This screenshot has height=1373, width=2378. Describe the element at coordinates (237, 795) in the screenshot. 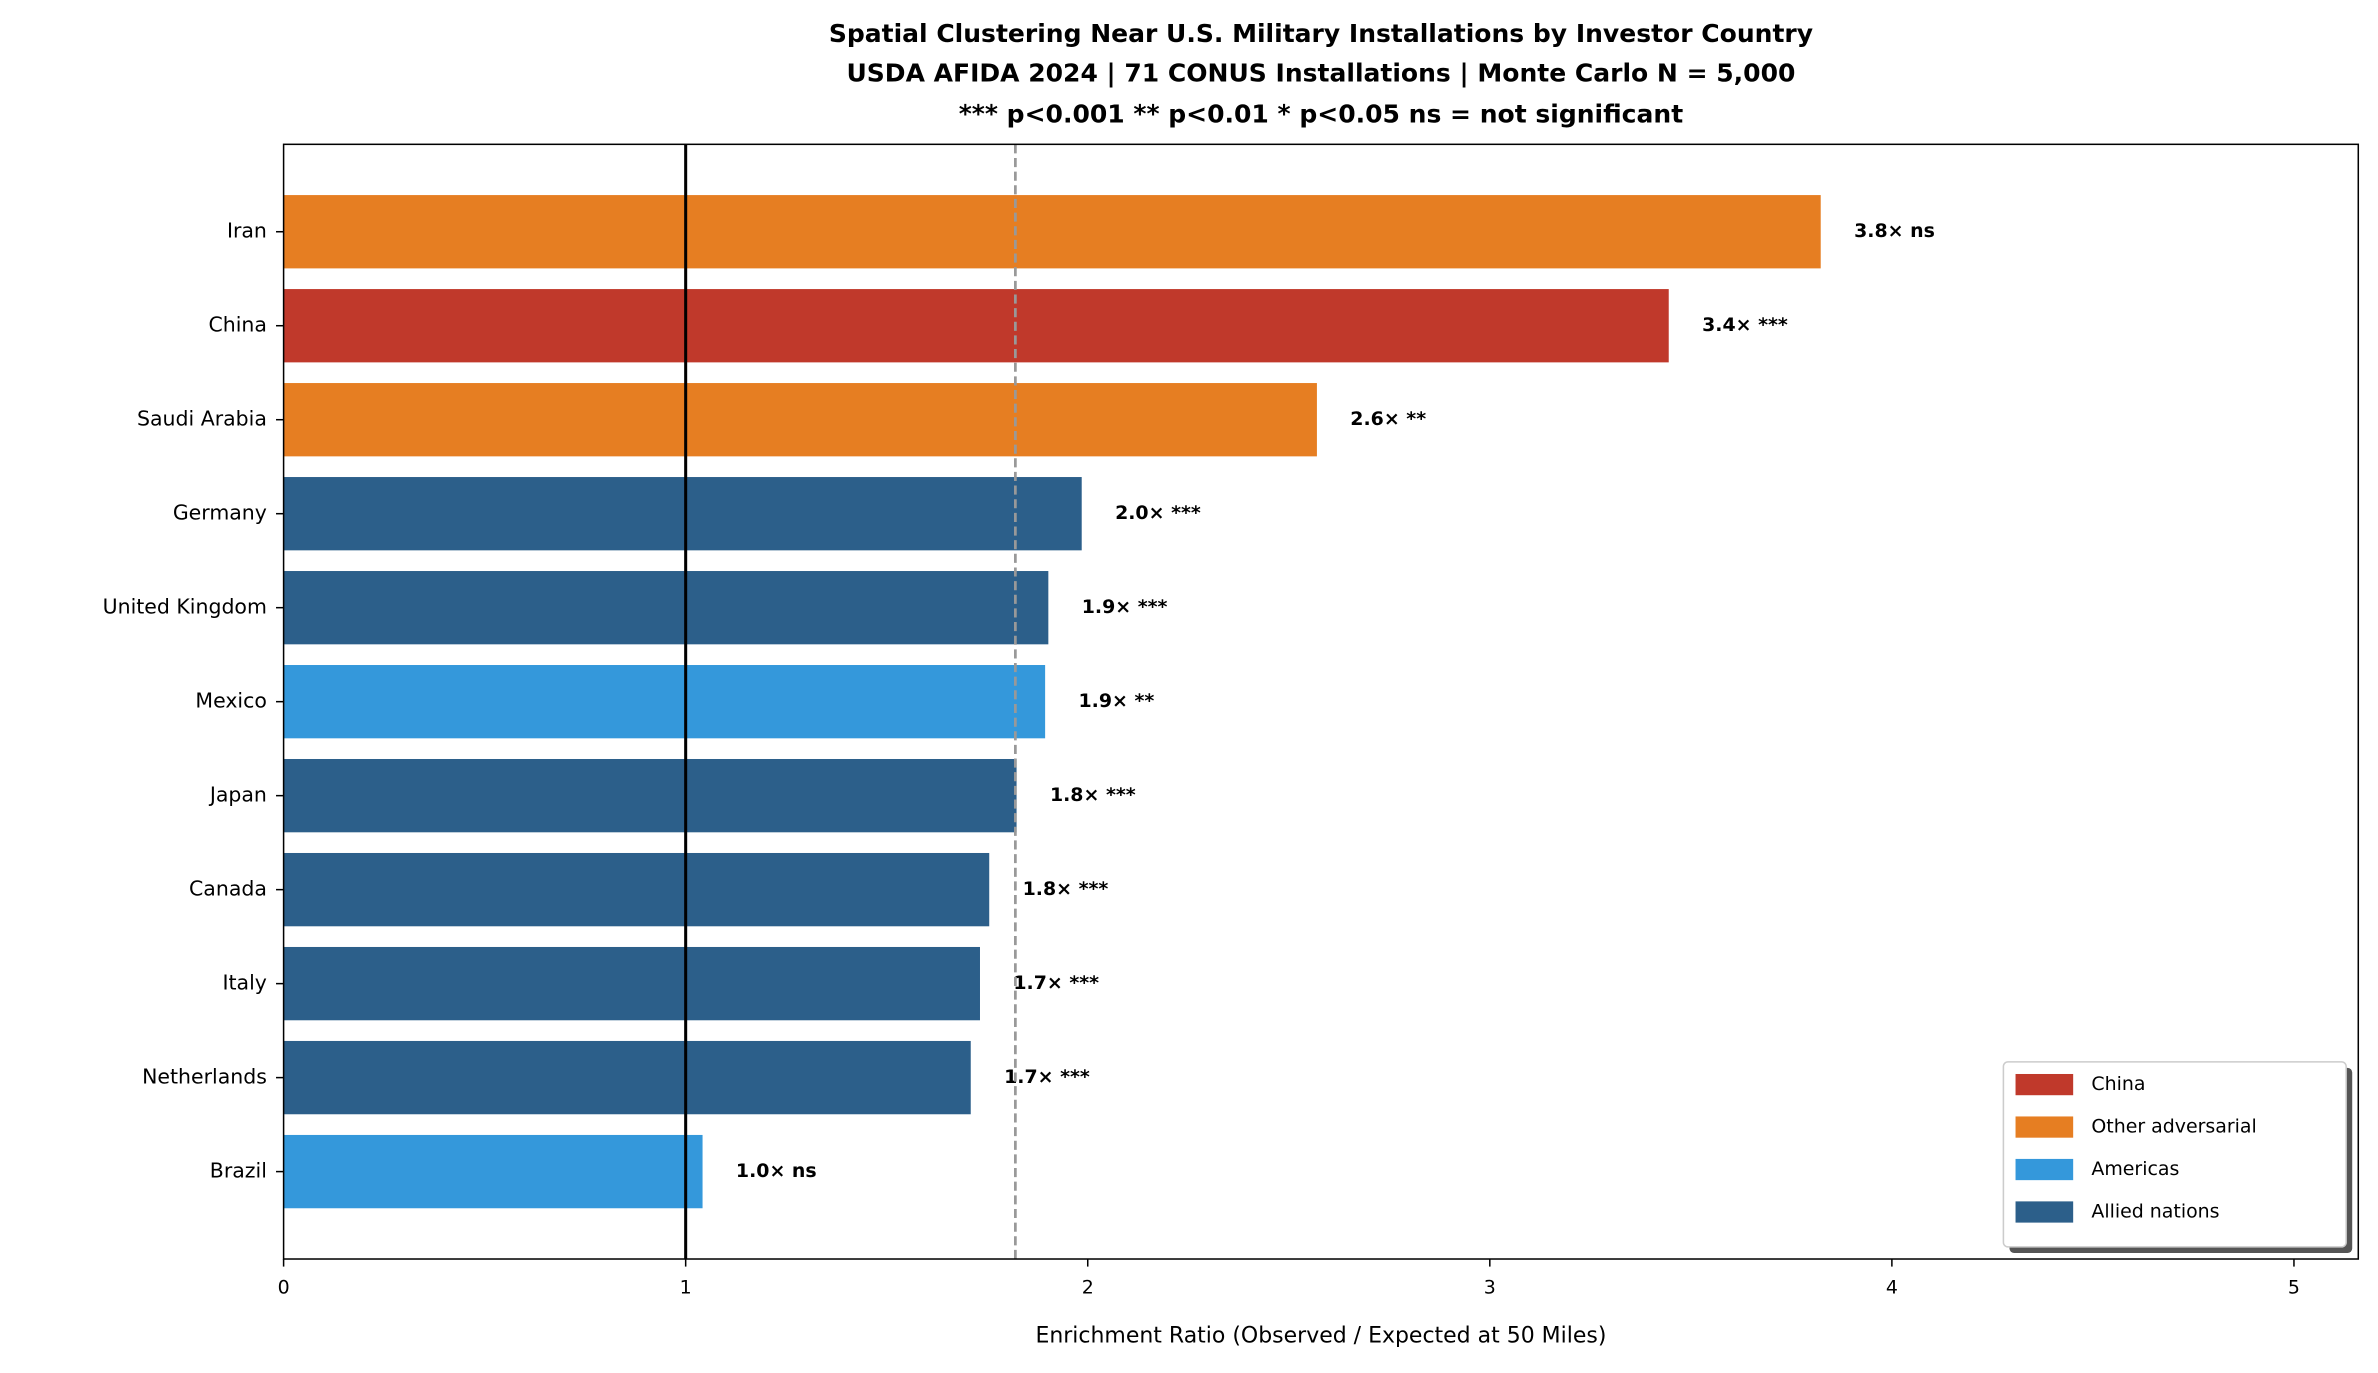

I see `y-tick-label: Japan` at that location.